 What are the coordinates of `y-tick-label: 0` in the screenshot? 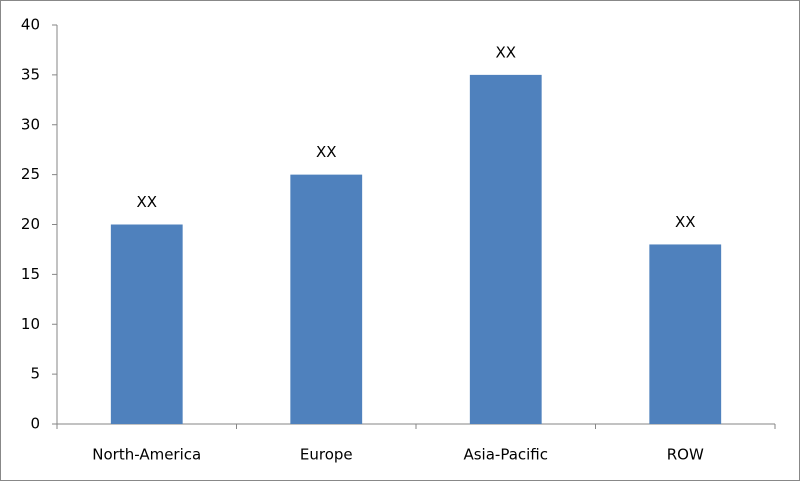 It's located at (35, 424).